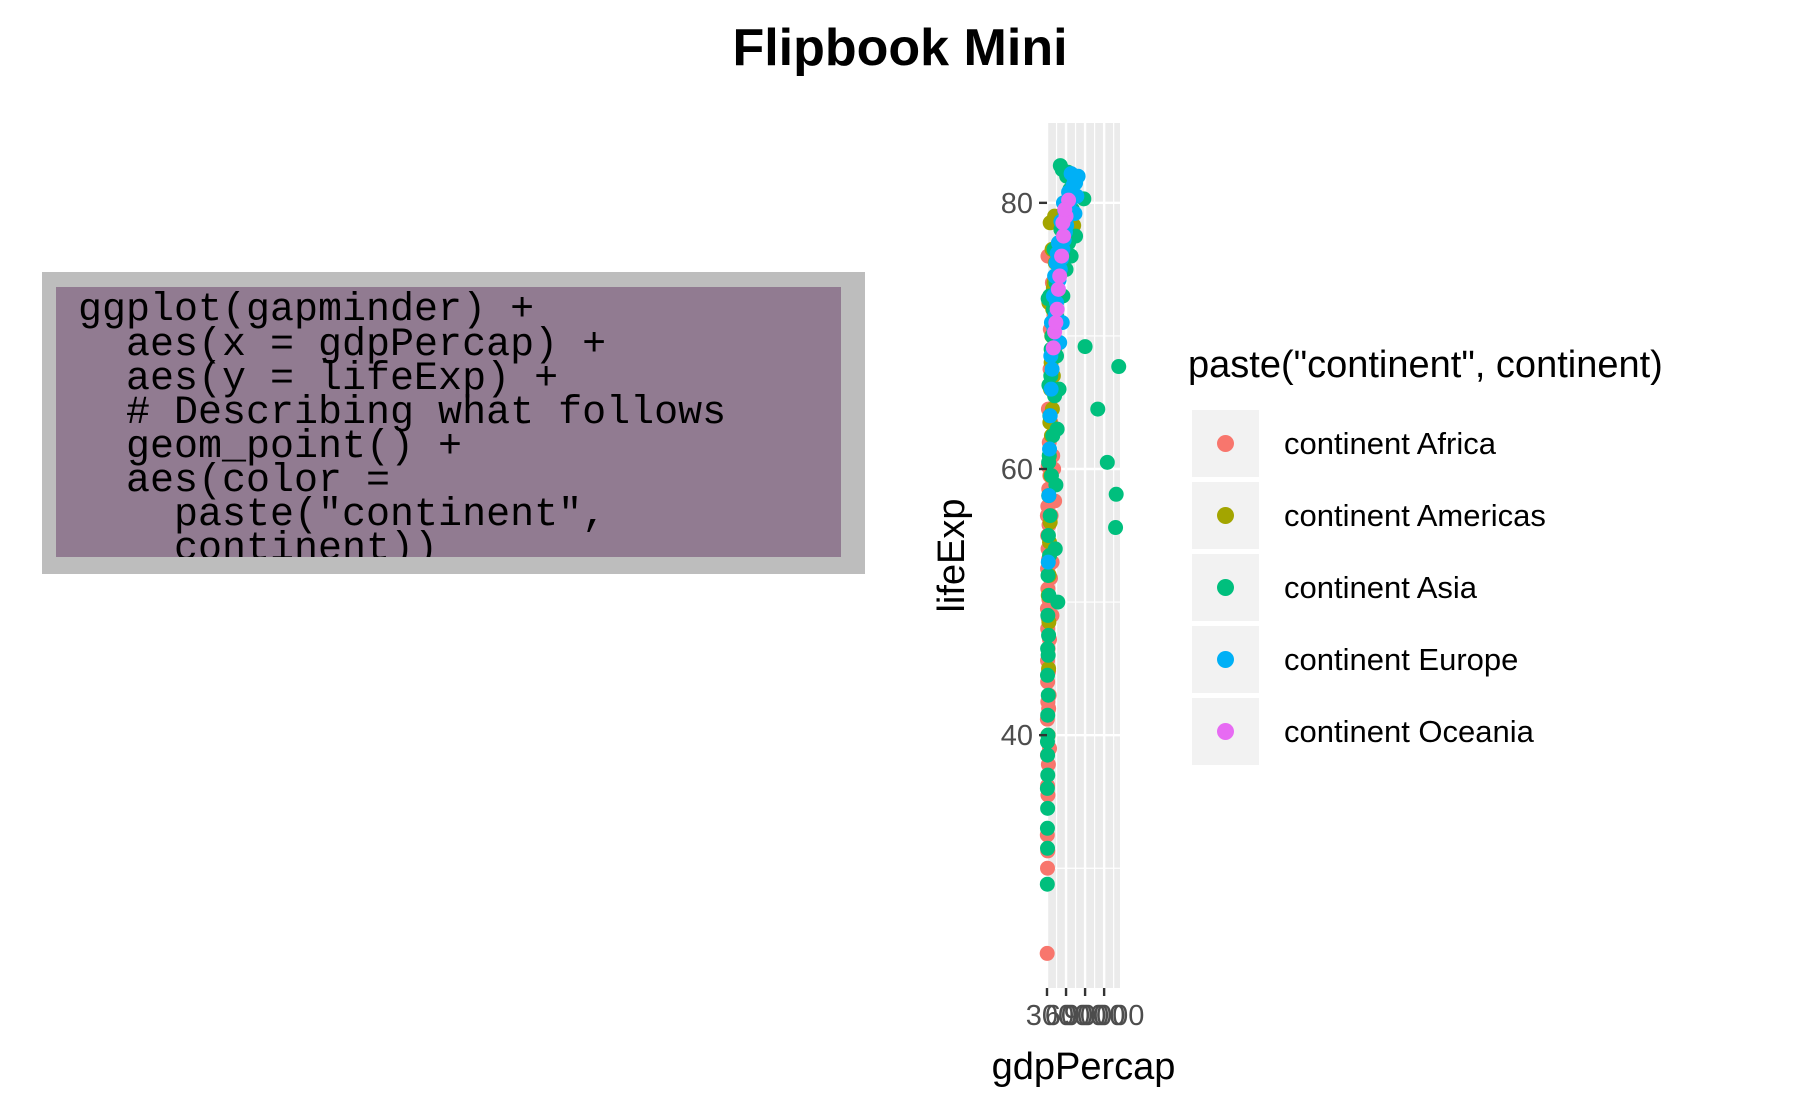 The height and width of the screenshot is (1113, 1800). What do you see at coordinates (306, 310) in the screenshot?
I see `code-line: ggplot(gapminder) +` at bounding box center [306, 310].